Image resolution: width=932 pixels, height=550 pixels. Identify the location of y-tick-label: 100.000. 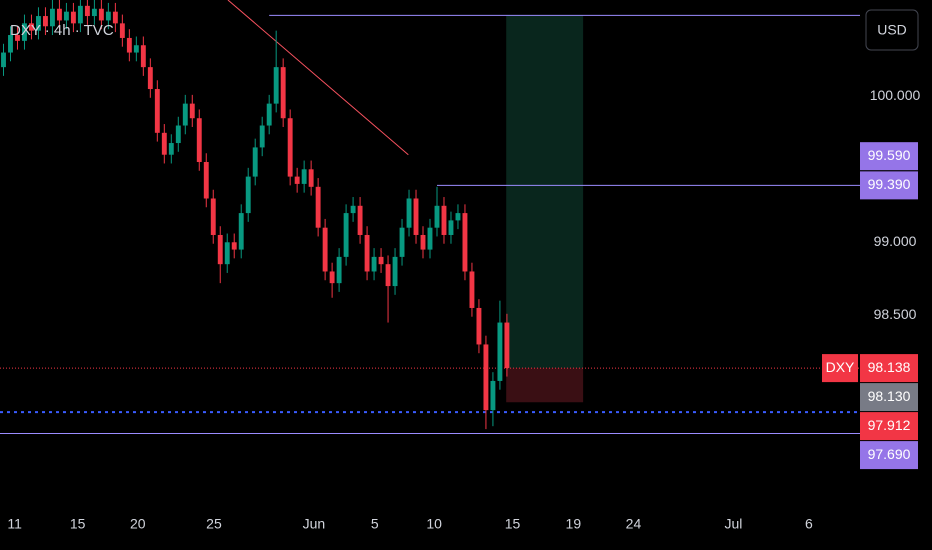
(895, 95).